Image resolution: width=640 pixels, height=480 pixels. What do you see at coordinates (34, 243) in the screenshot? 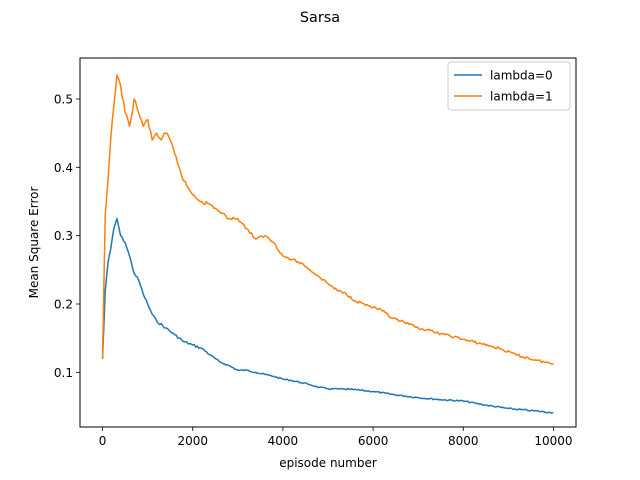
I see `y-axis-label: Mean Square Error` at bounding box center [34, 243].